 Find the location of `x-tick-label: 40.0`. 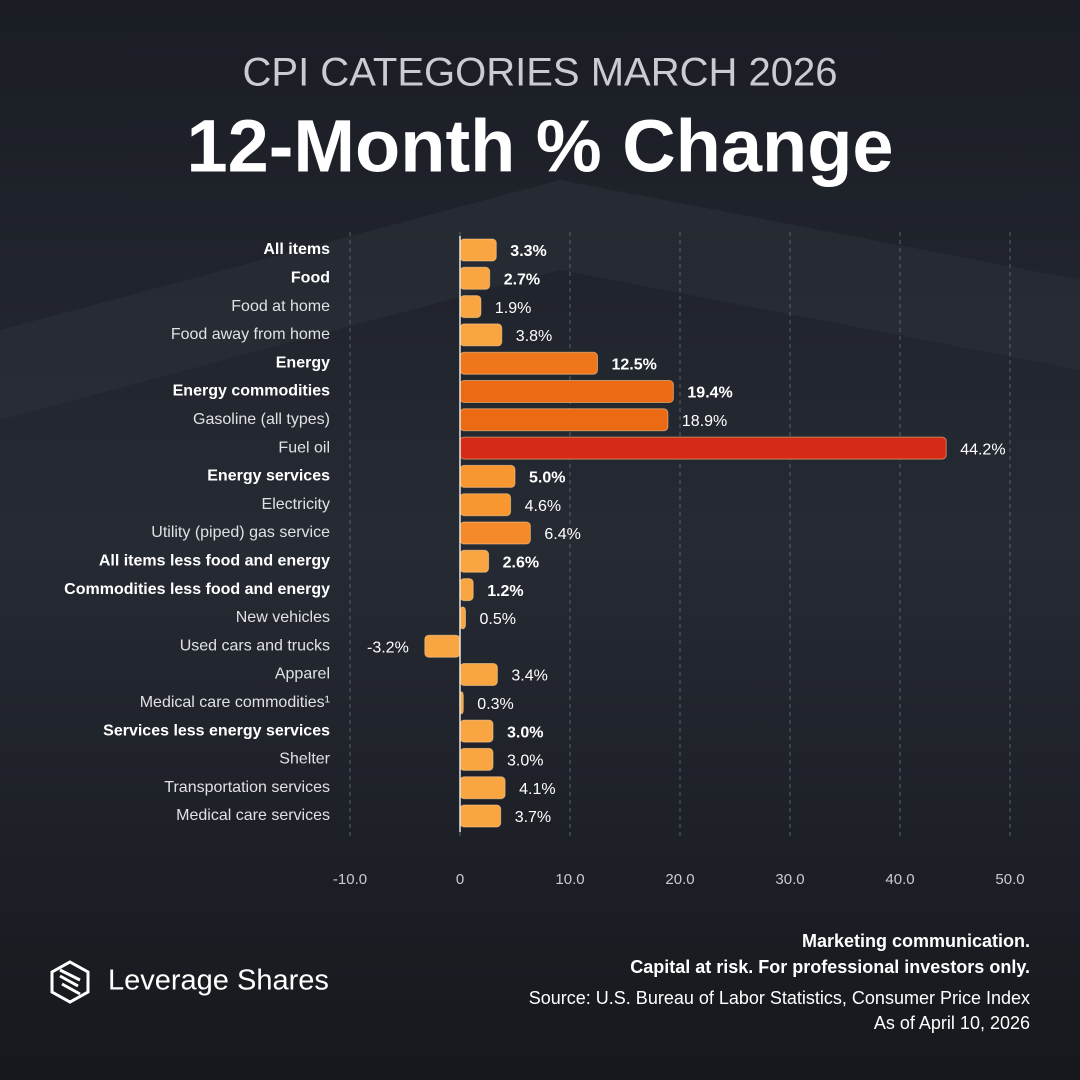

x-tick-label: 40.0 is located at coordinates (899, 879).